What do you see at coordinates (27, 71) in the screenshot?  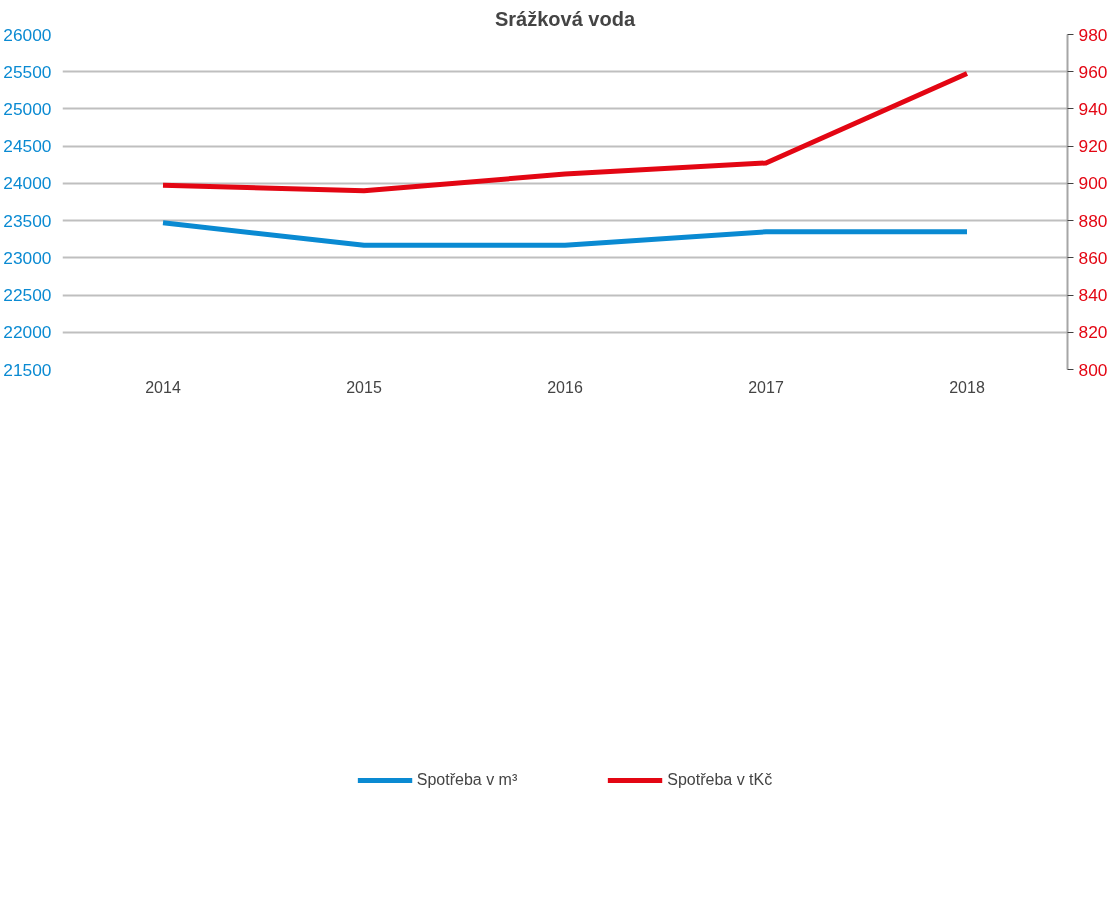 I see `y-tick-label: 25500` at bounding box center [27, 71].